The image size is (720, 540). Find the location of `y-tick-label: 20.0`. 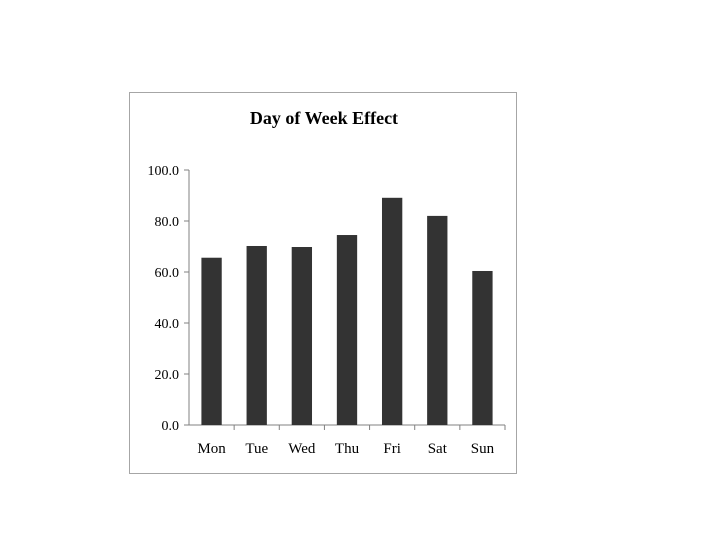

y-tick-label: 20.0 is located at coordinates (167, 375).